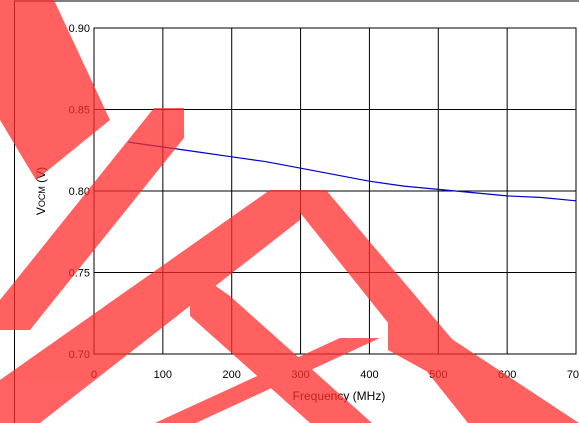 The width and height of the screenshot is (579, 423). I want to click on x-tick-label: 100, so click(163, 375).